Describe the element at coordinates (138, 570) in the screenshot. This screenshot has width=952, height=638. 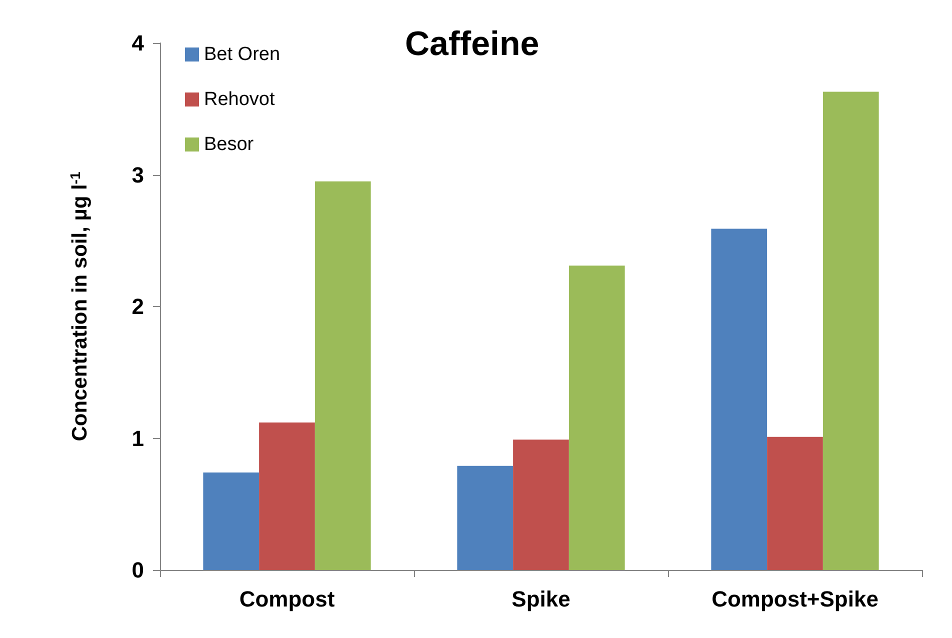
I see `y-tick-label: 0` at that location.